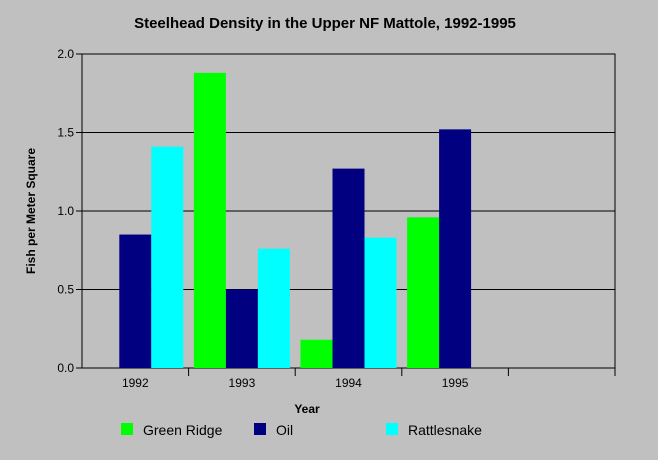 Image resolution: width=658 pixels, height=460 pixels. What do you see at coordinates (445, 430) in the screenshot?
I see `legend-label-rattlesnake: Rattlesnake` at bounding box center [445, 430].